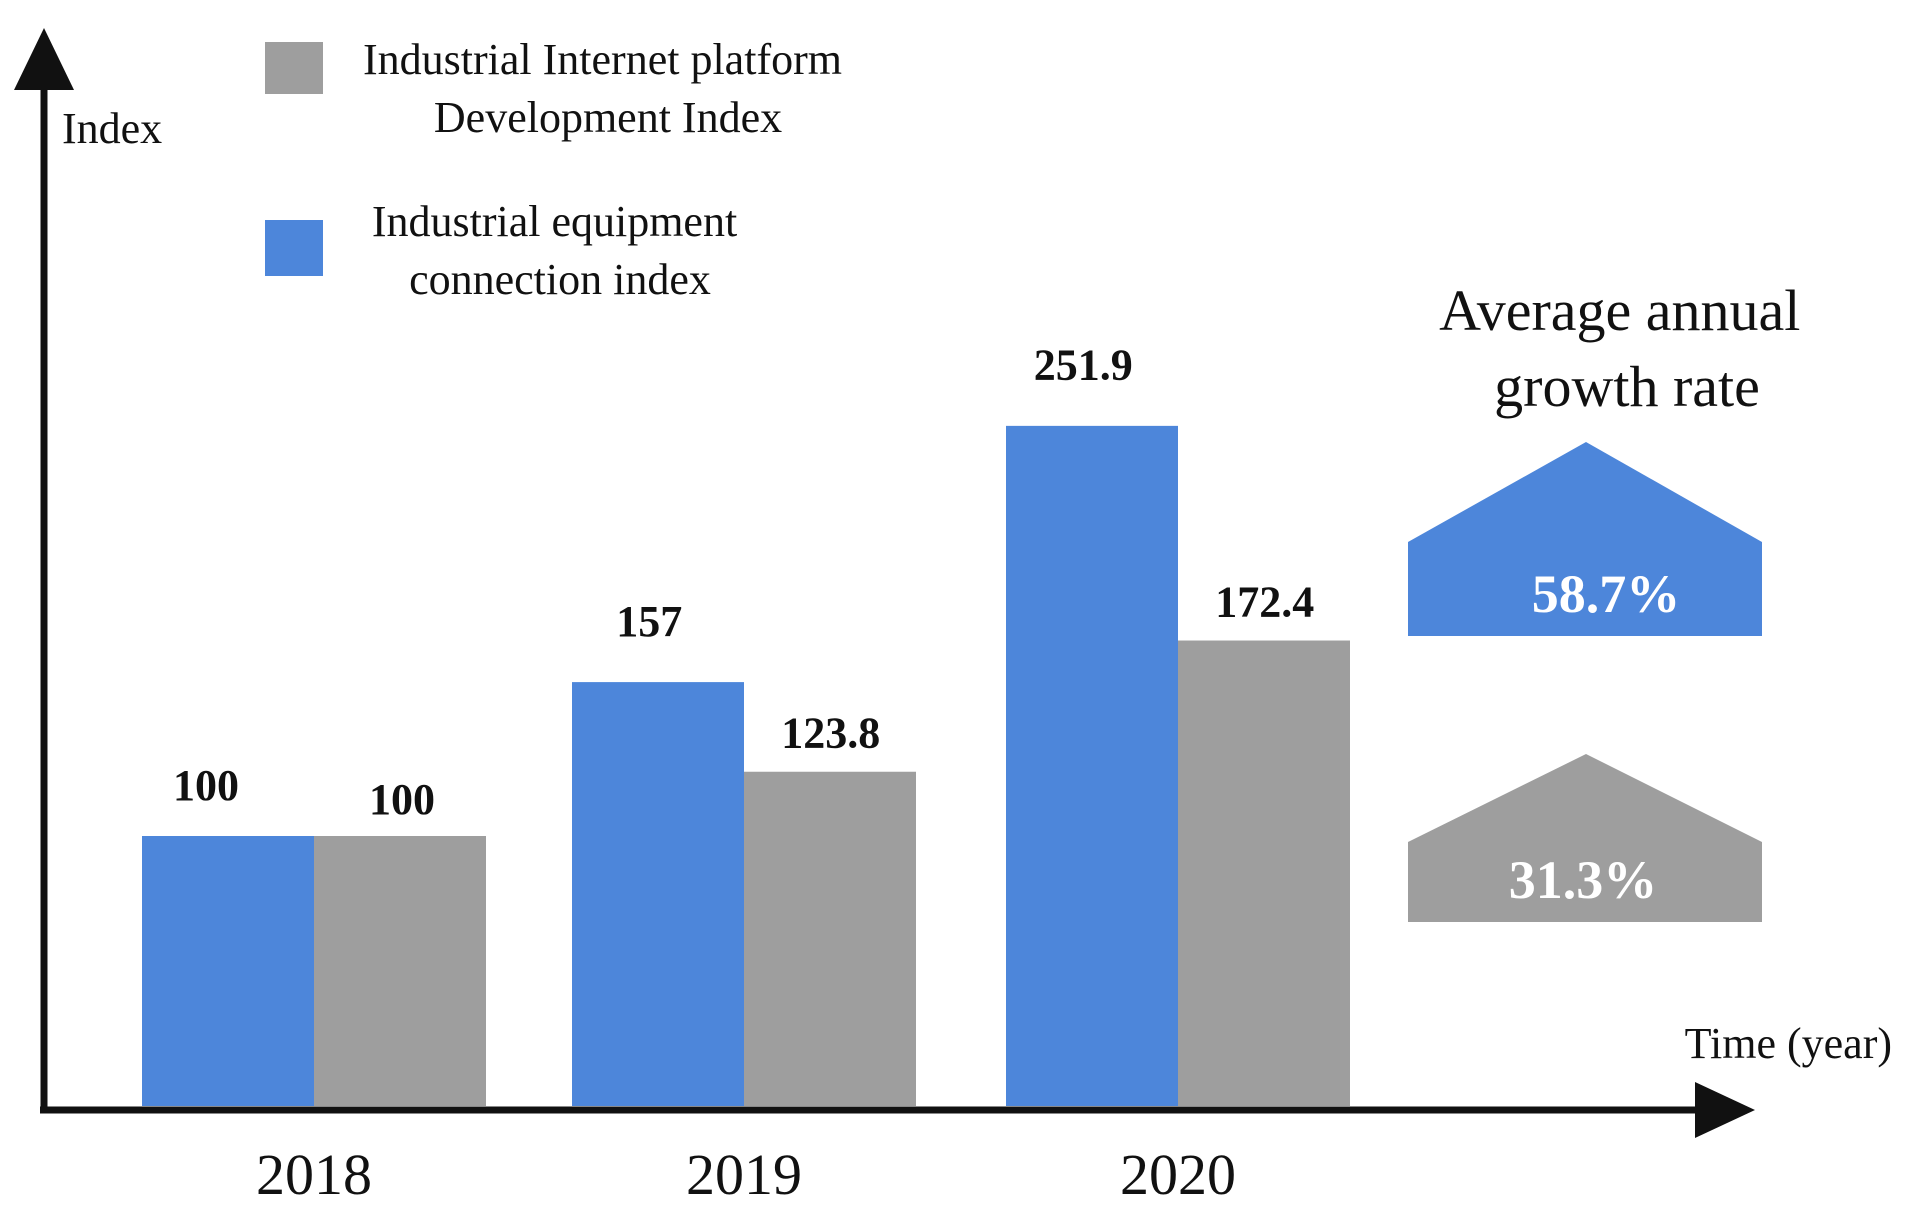  Describe the element at coordinates (830, 733) in the screenshot. I see `data-label-2019-series-1: 123.8` at that location.